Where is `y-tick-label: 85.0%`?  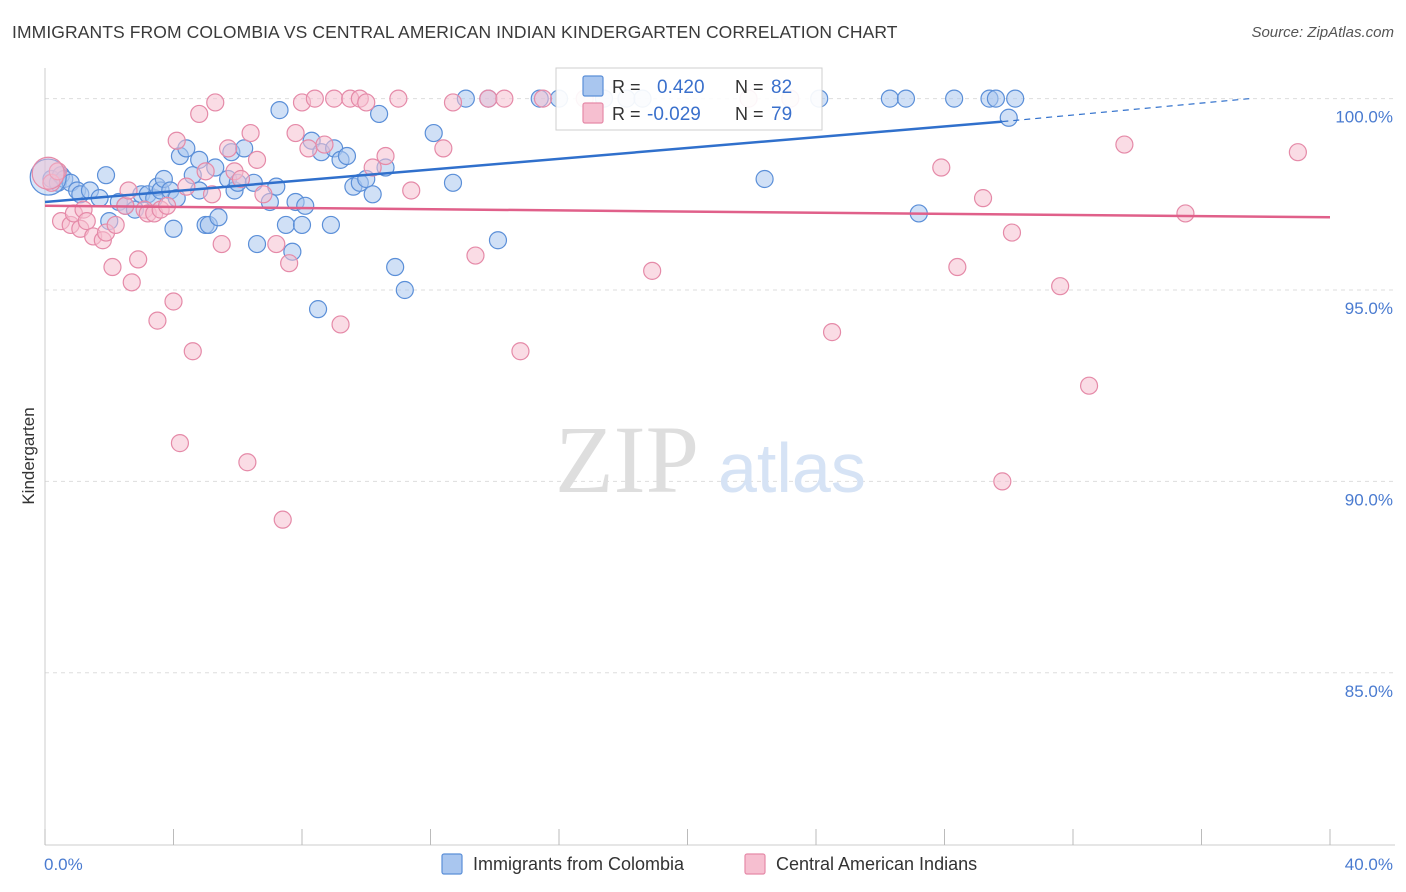
y-tick-label: 85.0% is located at coordinates (1369, 691).